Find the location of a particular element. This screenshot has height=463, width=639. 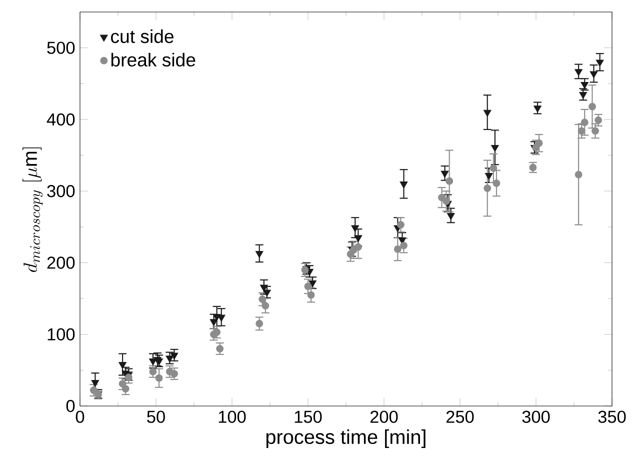

x-tick-label: 350 is located at coordinates (612, 416).